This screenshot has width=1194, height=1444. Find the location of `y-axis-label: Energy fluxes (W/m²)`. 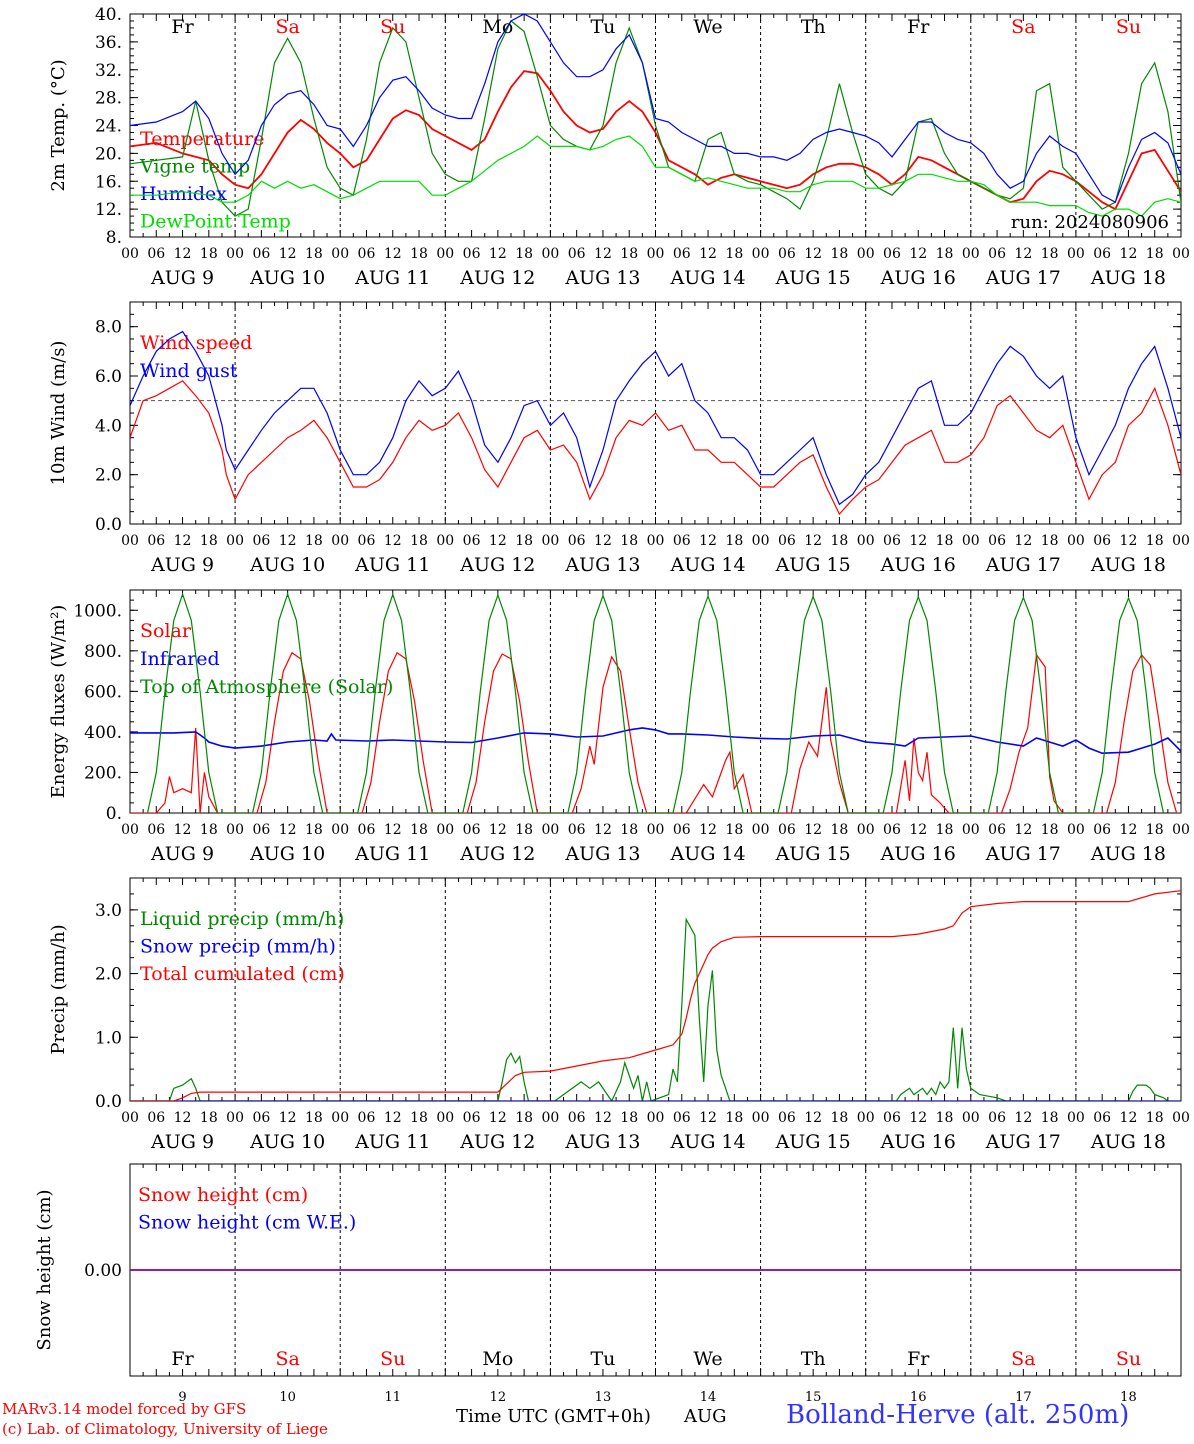

y-axis-label: Energy fluxes (W/m²) is located at coordinates (58, 702).